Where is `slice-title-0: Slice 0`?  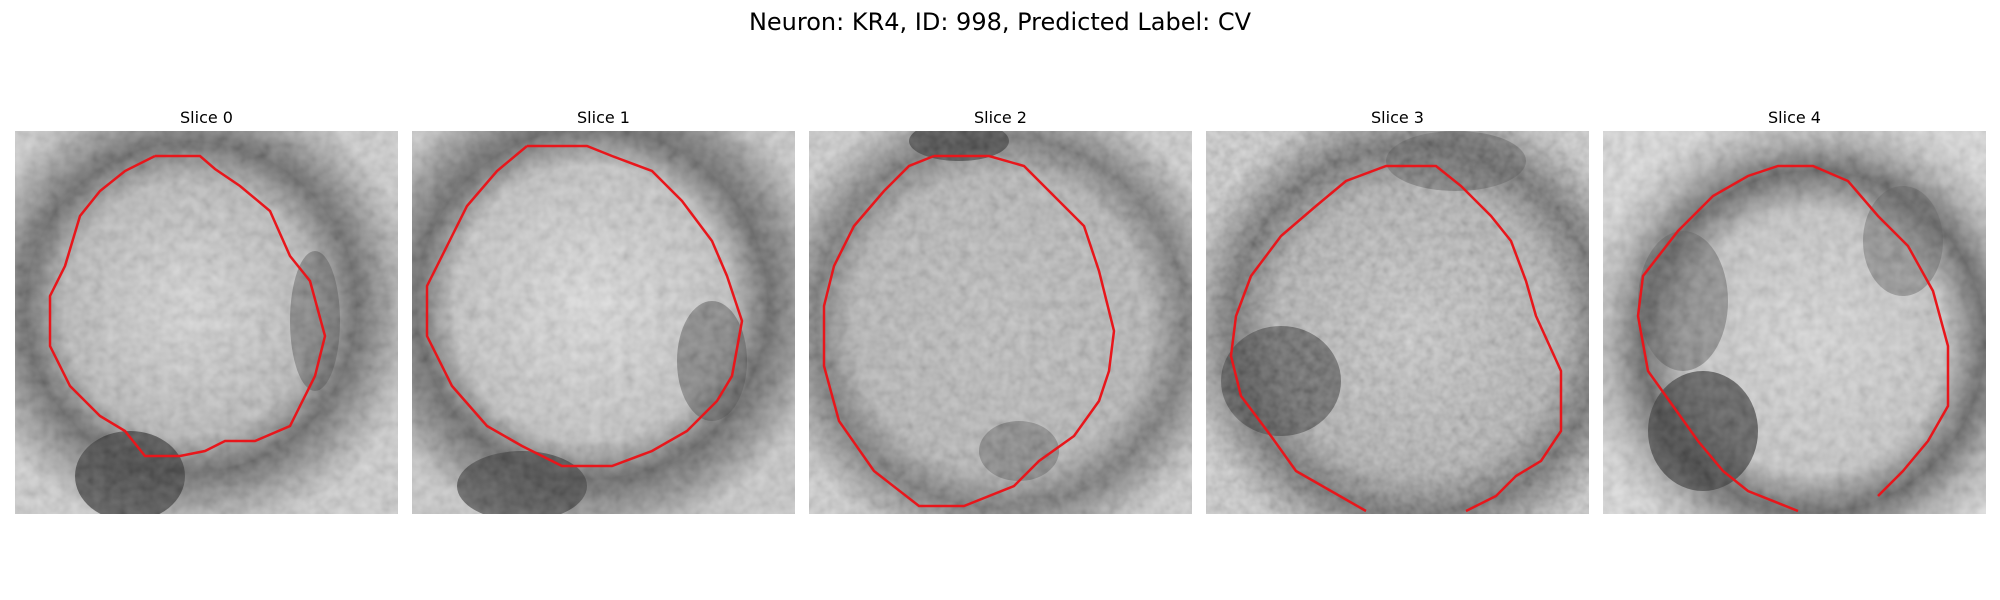 slice-title-0: Slice 0 is located at coordinates (206, 118).